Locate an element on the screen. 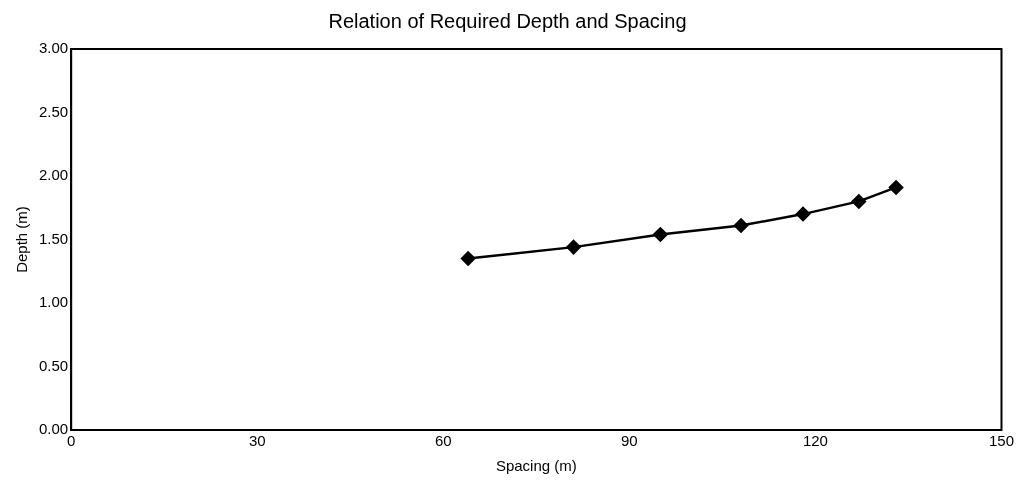  x-tick-label: 0 is located at coordinates (71, 441).